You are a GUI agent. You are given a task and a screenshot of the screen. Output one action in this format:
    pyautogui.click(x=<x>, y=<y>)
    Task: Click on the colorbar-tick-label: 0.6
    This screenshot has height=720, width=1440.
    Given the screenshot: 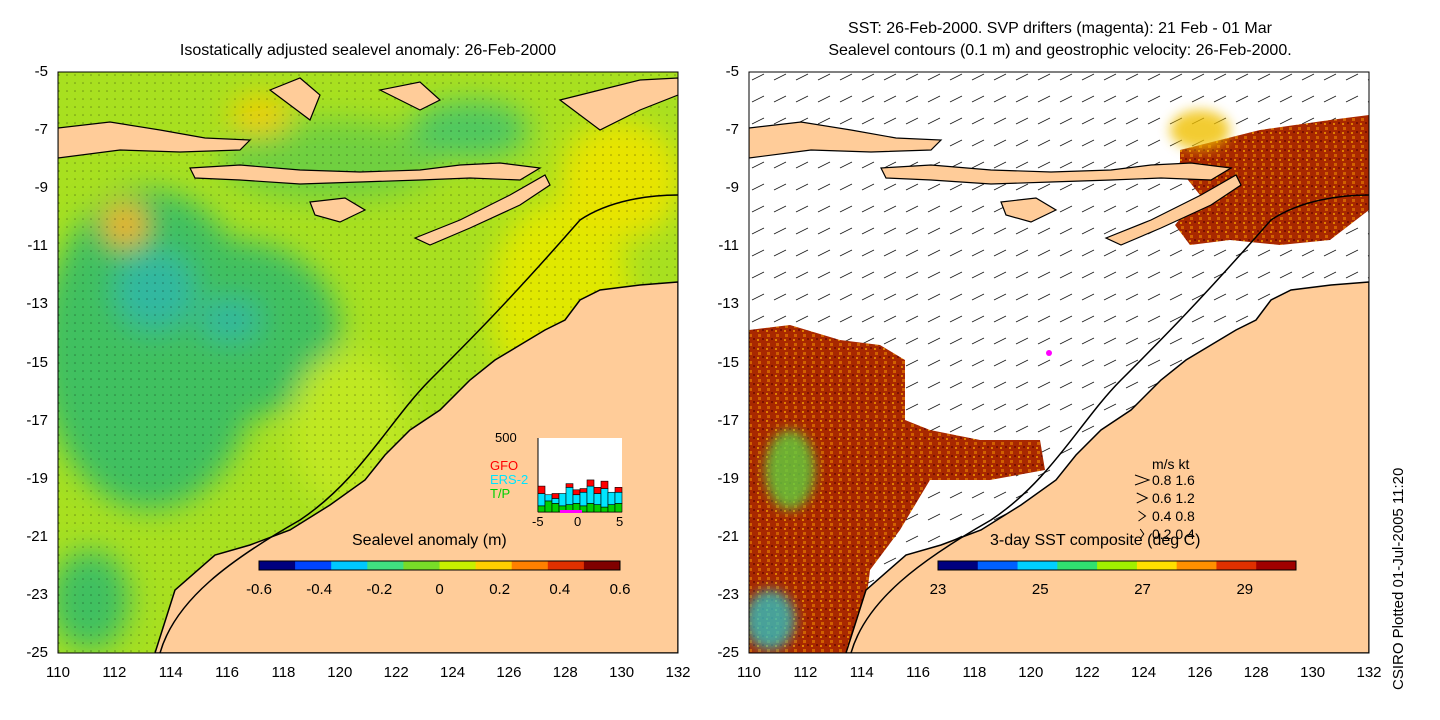 What is the action you would take?
    pyautogui.click(x=620, y=589)
    